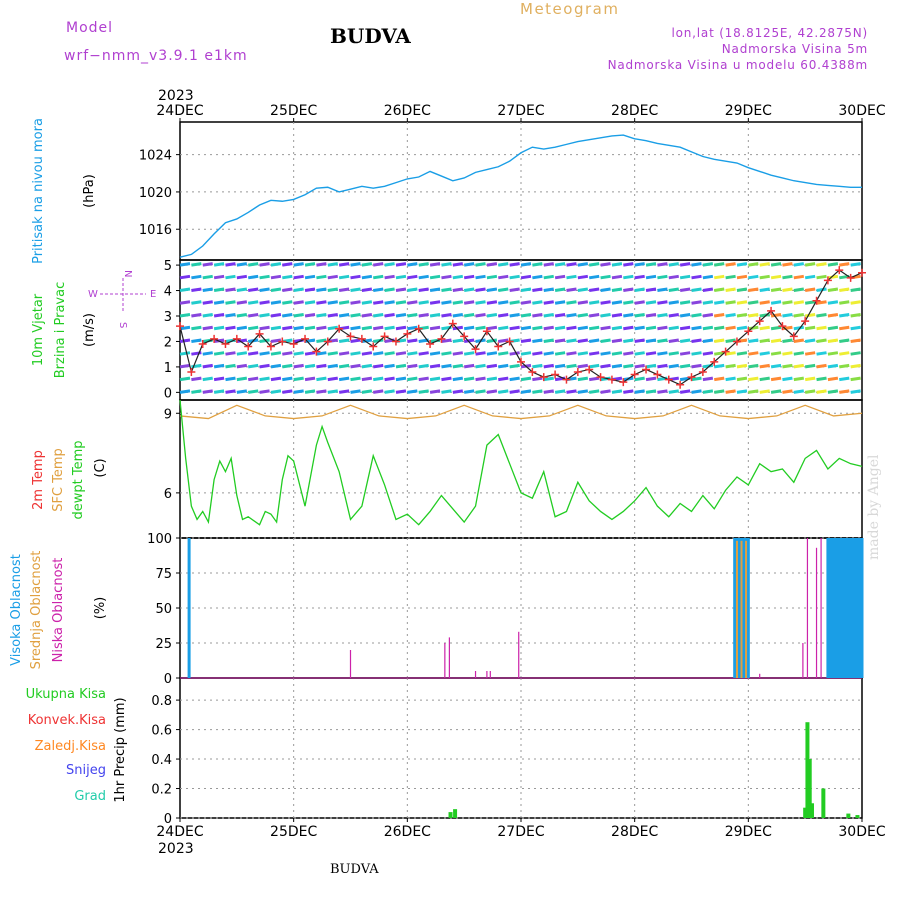 This screenshot has width=900, height=900. Describe the element at coordinates (874, 507) in the screenshot. I see `watermark: made by Angel` at that location.